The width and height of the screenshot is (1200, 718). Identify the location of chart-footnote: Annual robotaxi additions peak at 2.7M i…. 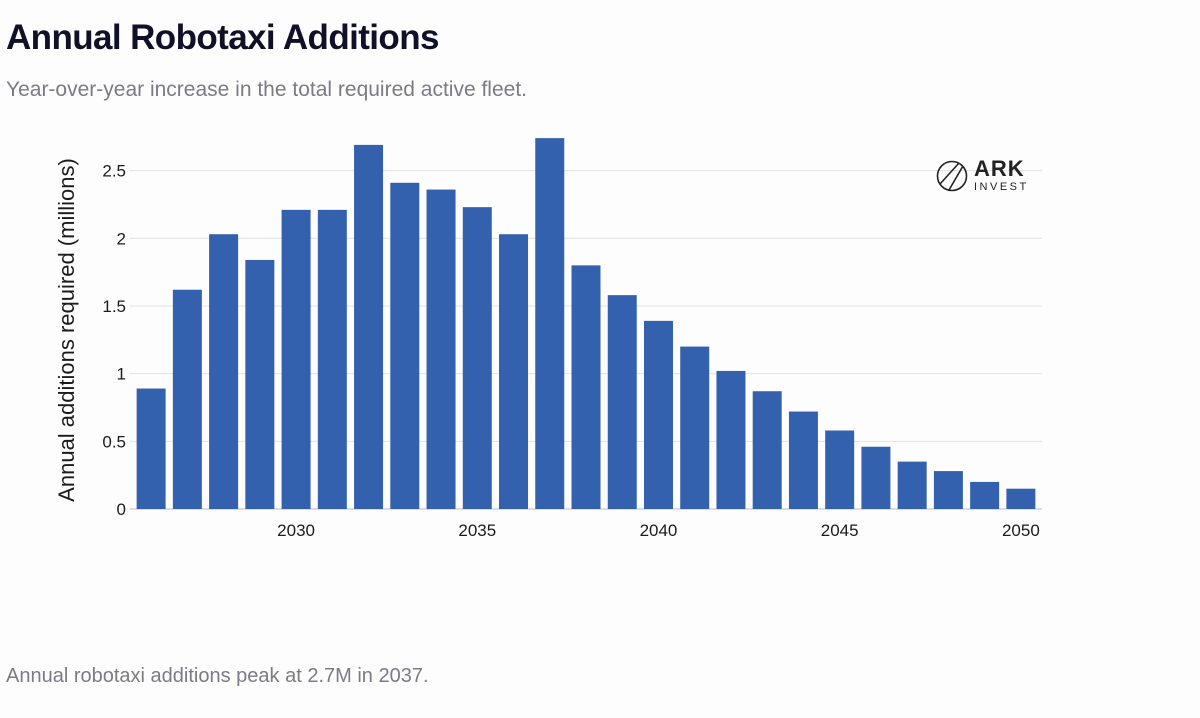
(217, 676).